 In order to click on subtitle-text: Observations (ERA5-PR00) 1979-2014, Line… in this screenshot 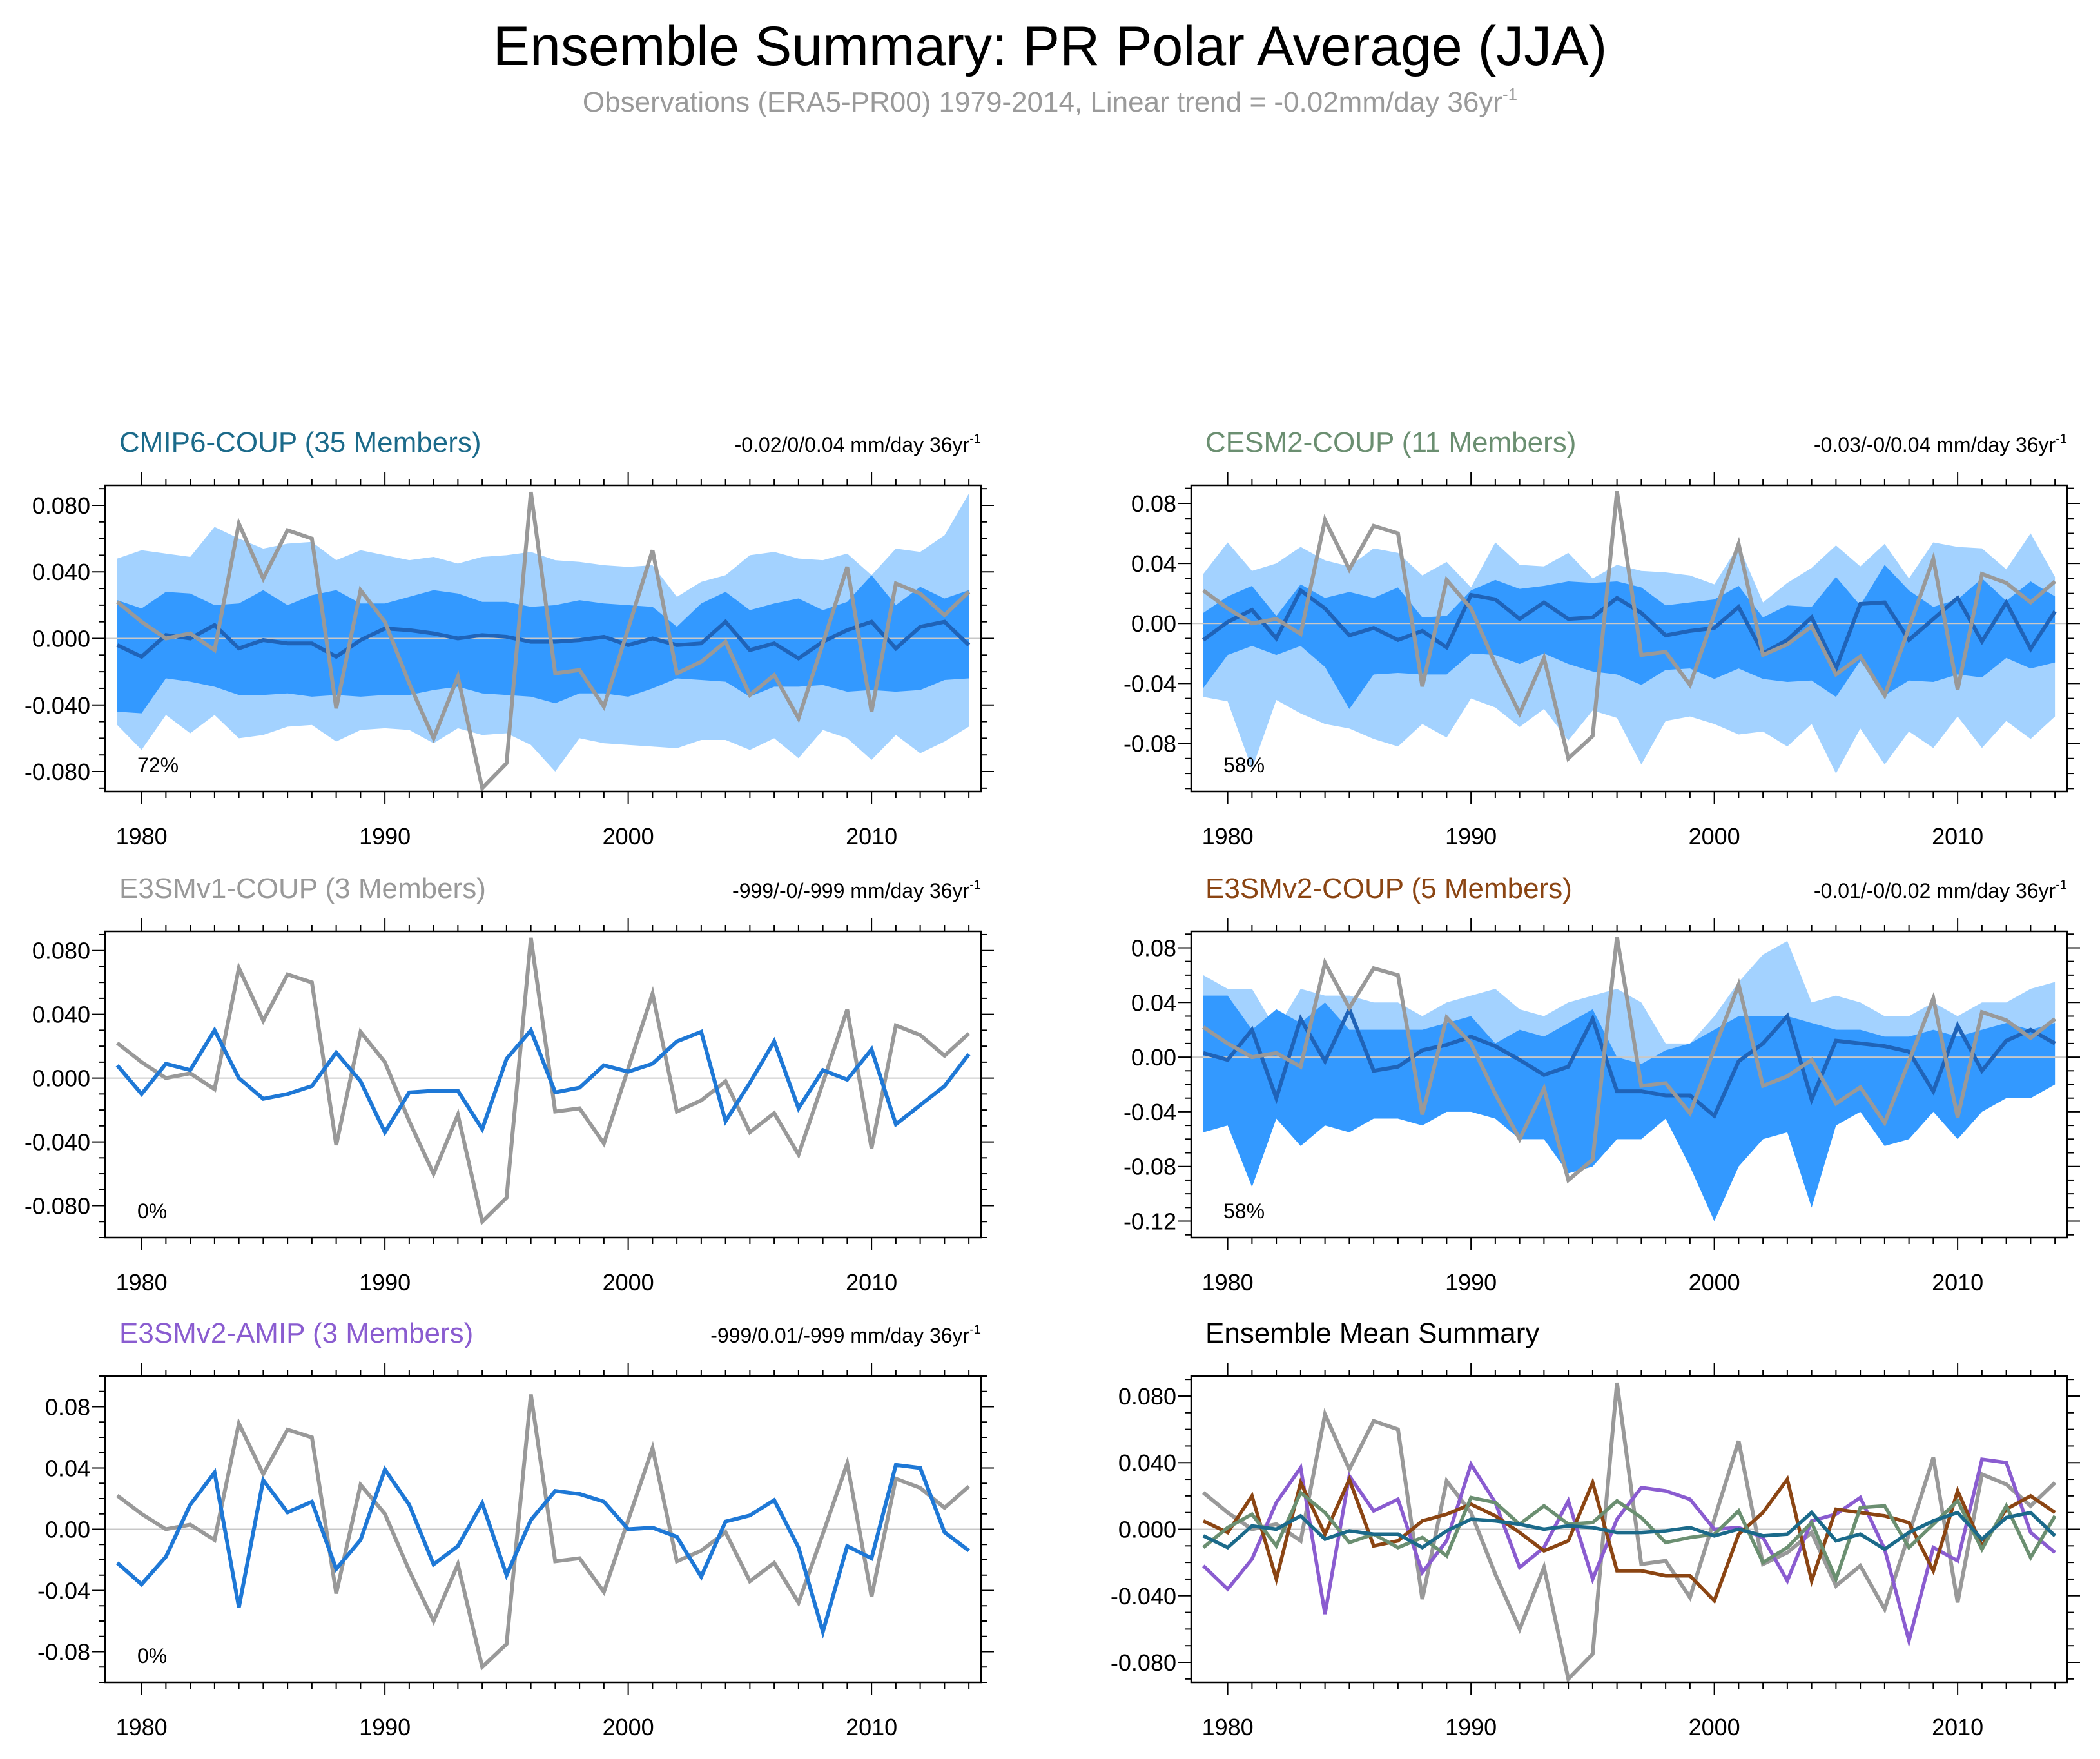, I will do `click(1042, 102)`.